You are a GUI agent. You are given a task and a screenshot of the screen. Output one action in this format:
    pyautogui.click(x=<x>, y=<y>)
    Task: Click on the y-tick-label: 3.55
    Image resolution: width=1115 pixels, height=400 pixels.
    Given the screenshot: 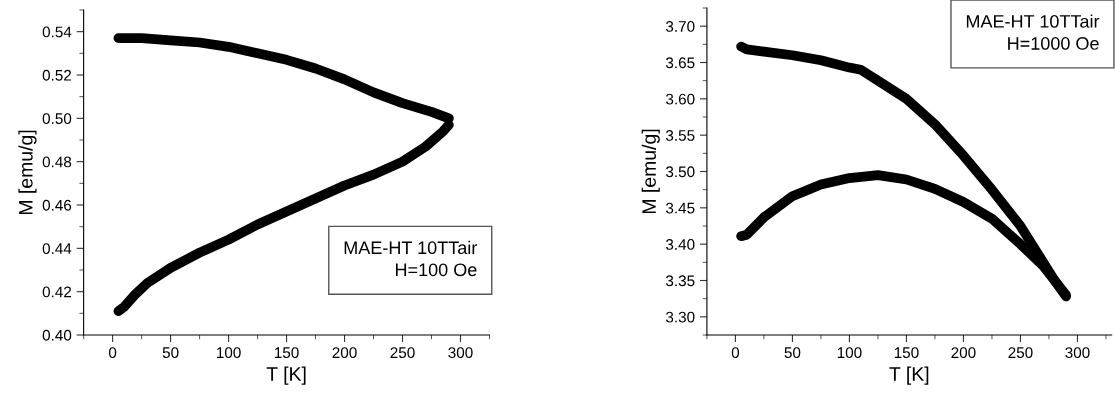 What is the action you would take?
    pyautogui.click(x=680, y=135)
    